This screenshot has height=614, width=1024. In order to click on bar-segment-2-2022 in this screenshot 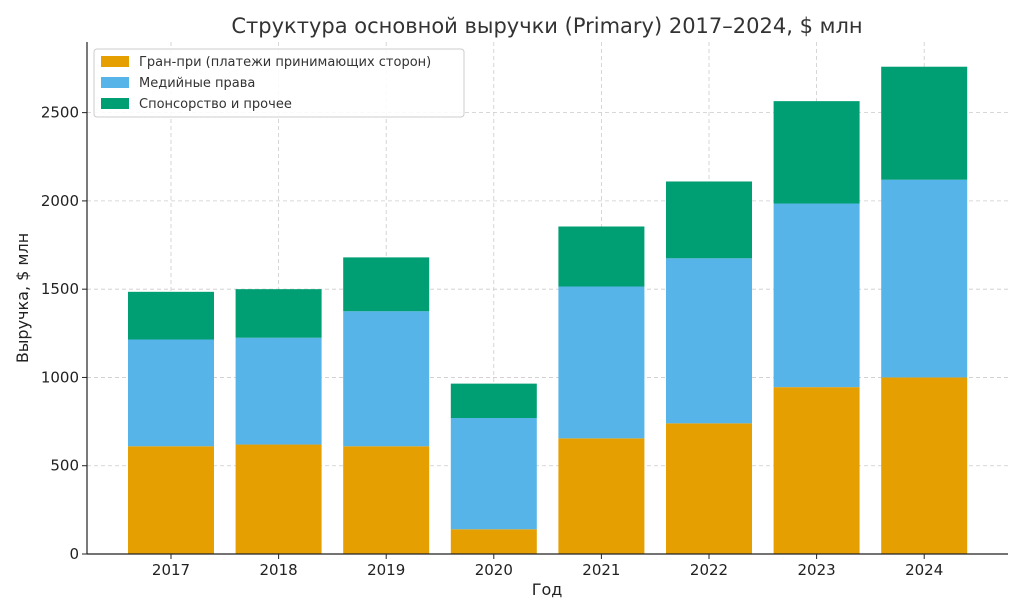, I will do `click(709, 220)`.